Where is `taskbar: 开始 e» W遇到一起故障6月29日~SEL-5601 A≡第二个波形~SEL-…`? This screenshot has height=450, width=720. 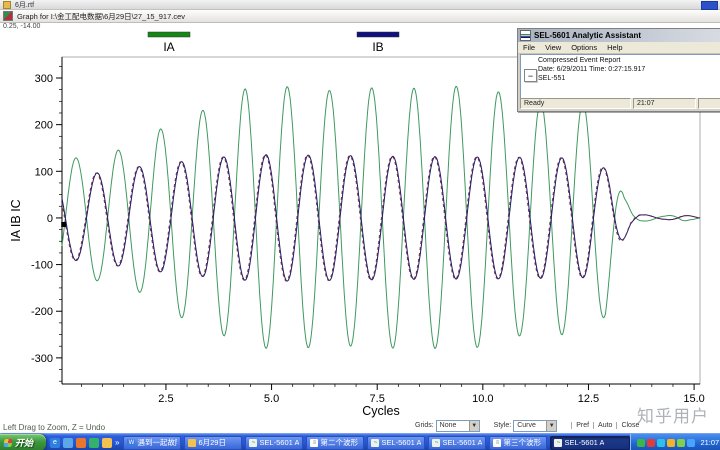 taskbar: 开始 e» W遇到一起故障6月29日~SEL-5601 A≡第二个波形~SEL-… is located at coordinates (360, 441).